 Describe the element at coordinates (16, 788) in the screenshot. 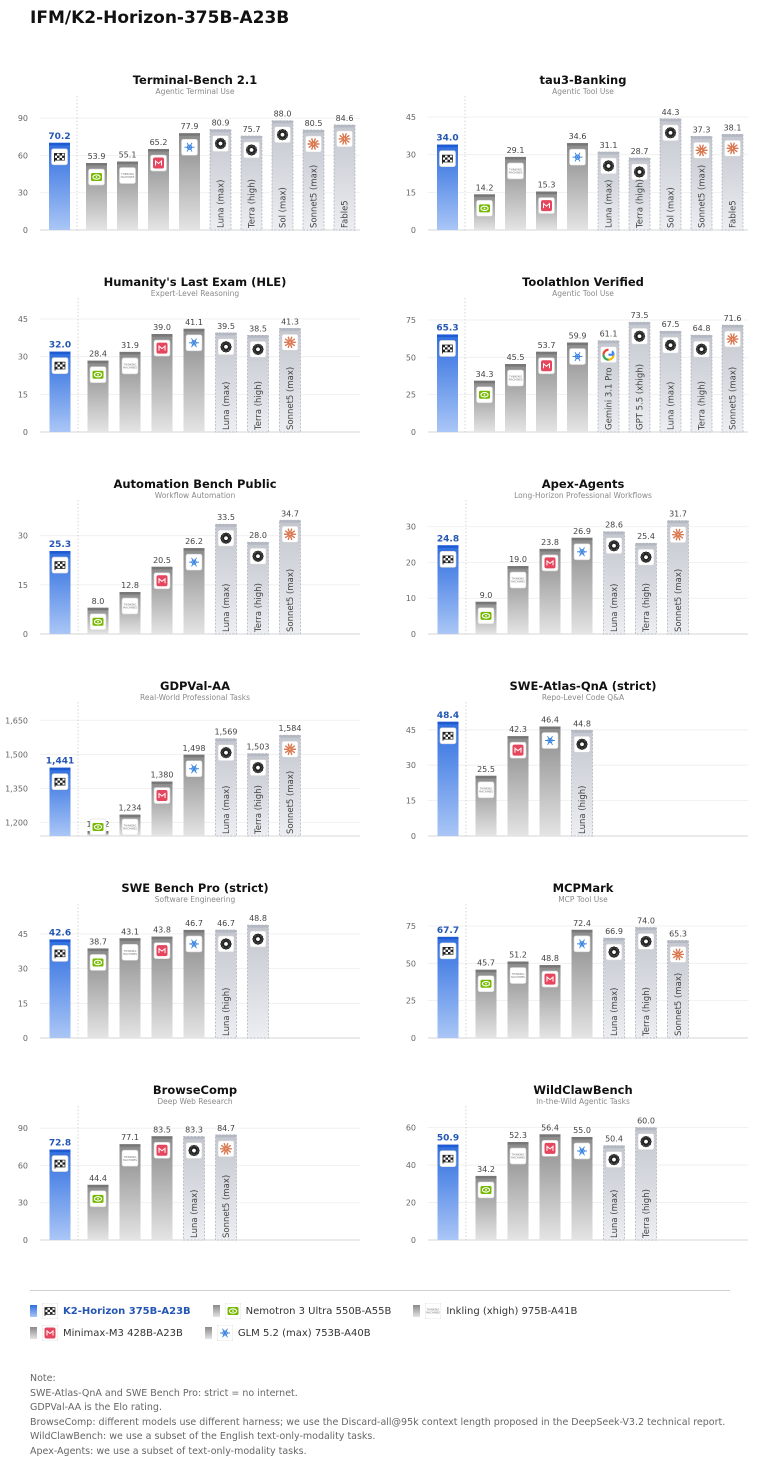

I see `y-tick-label: 1,350` at that location.